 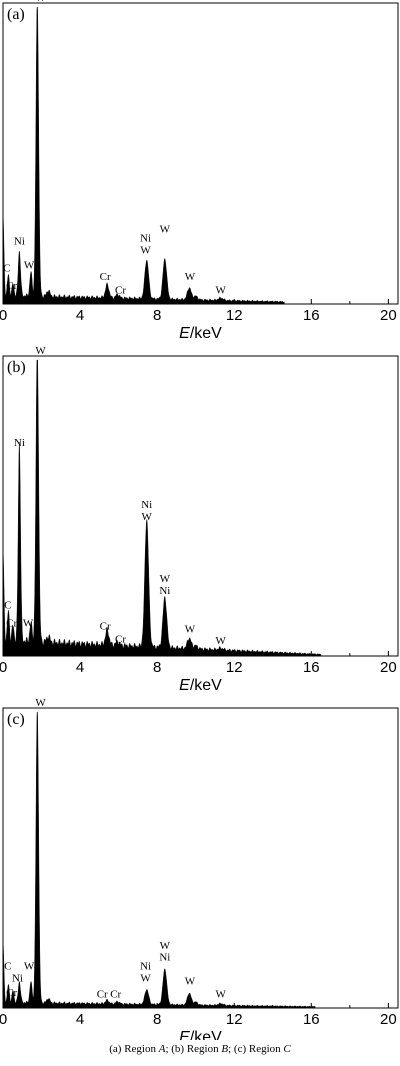 I want to click on caption-region-c: C, so click(x=287, y=1049).